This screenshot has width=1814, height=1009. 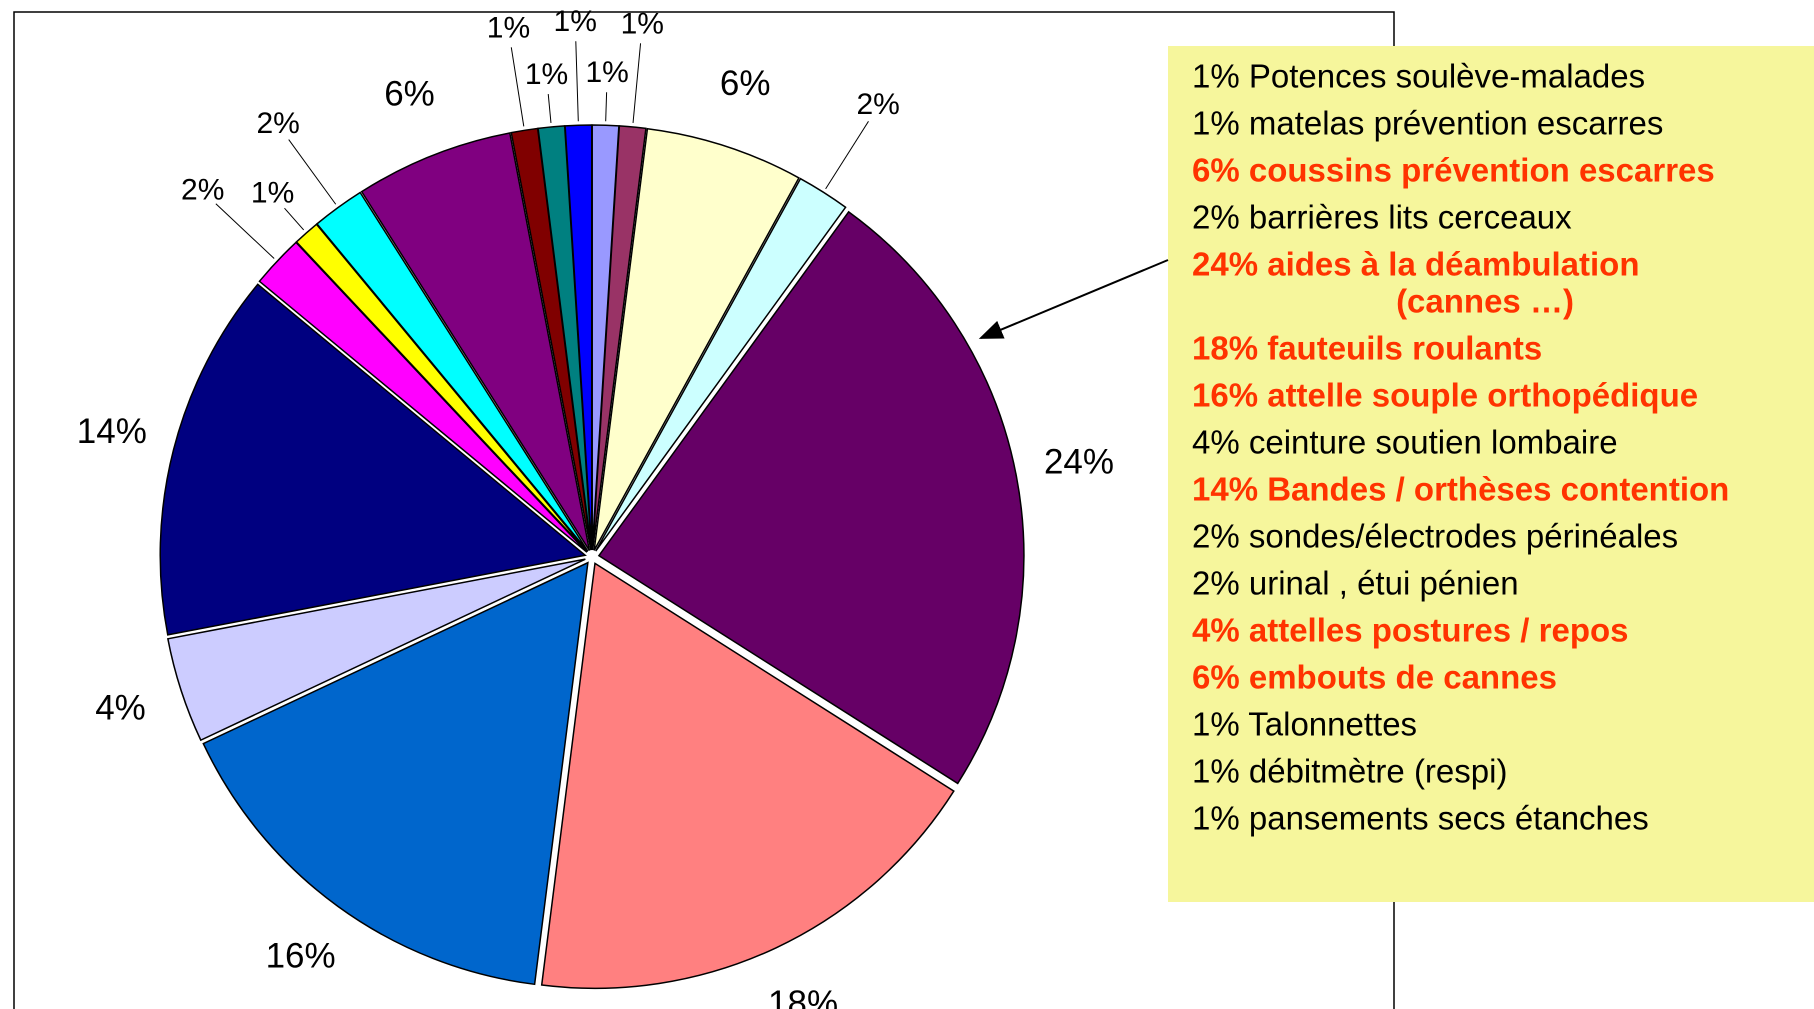 I want to click on slice-label: 16%, so click(x=301, y=955).